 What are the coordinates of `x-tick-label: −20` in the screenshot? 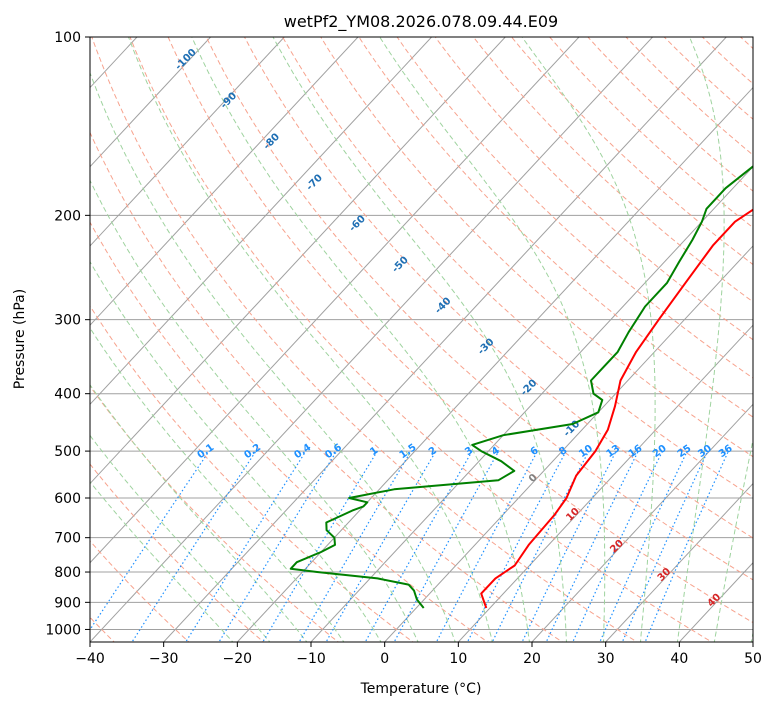 It's located at (238, 659).